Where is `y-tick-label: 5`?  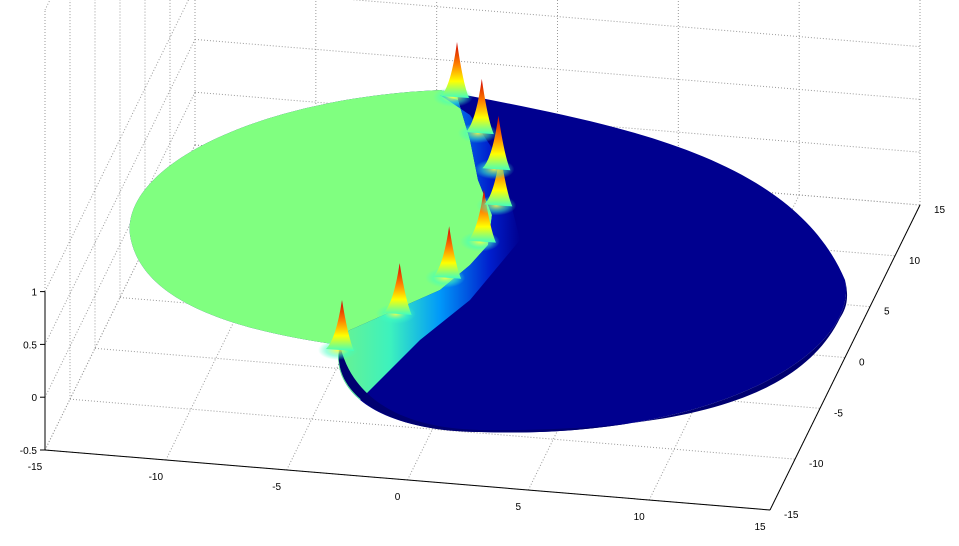
y-tick-label: 5 is located at coordinates (887, 312).